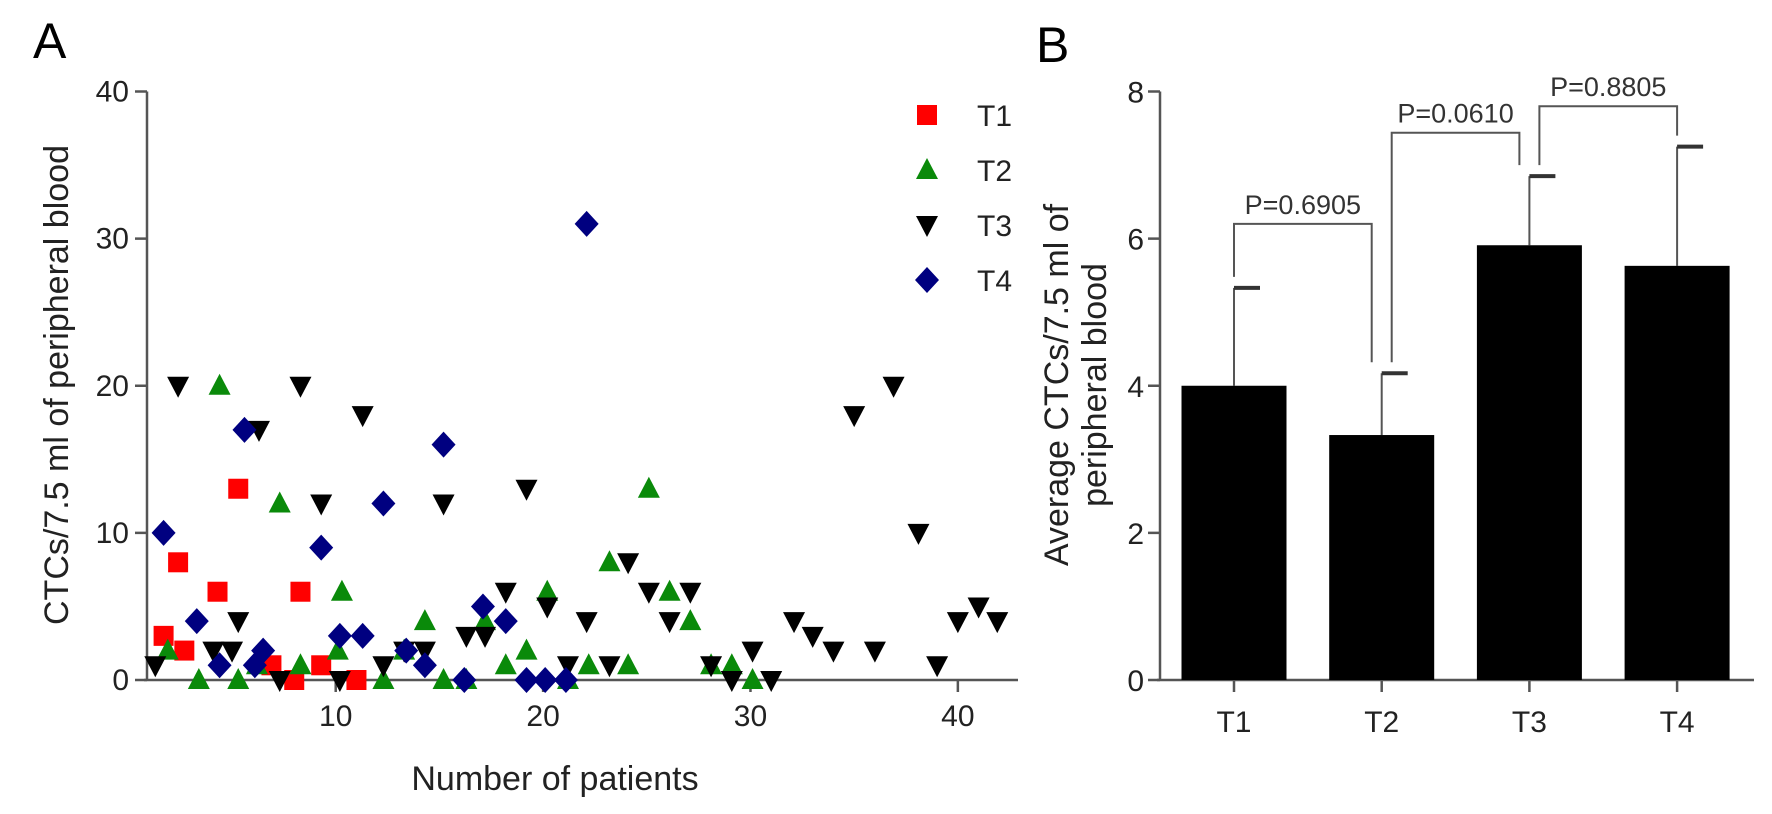 This screenshot has width=1772, height=814. Describe the element at coordinates (112, 386) in the screenshot. I see `panel-a-y-tick-label: 20` at that location.